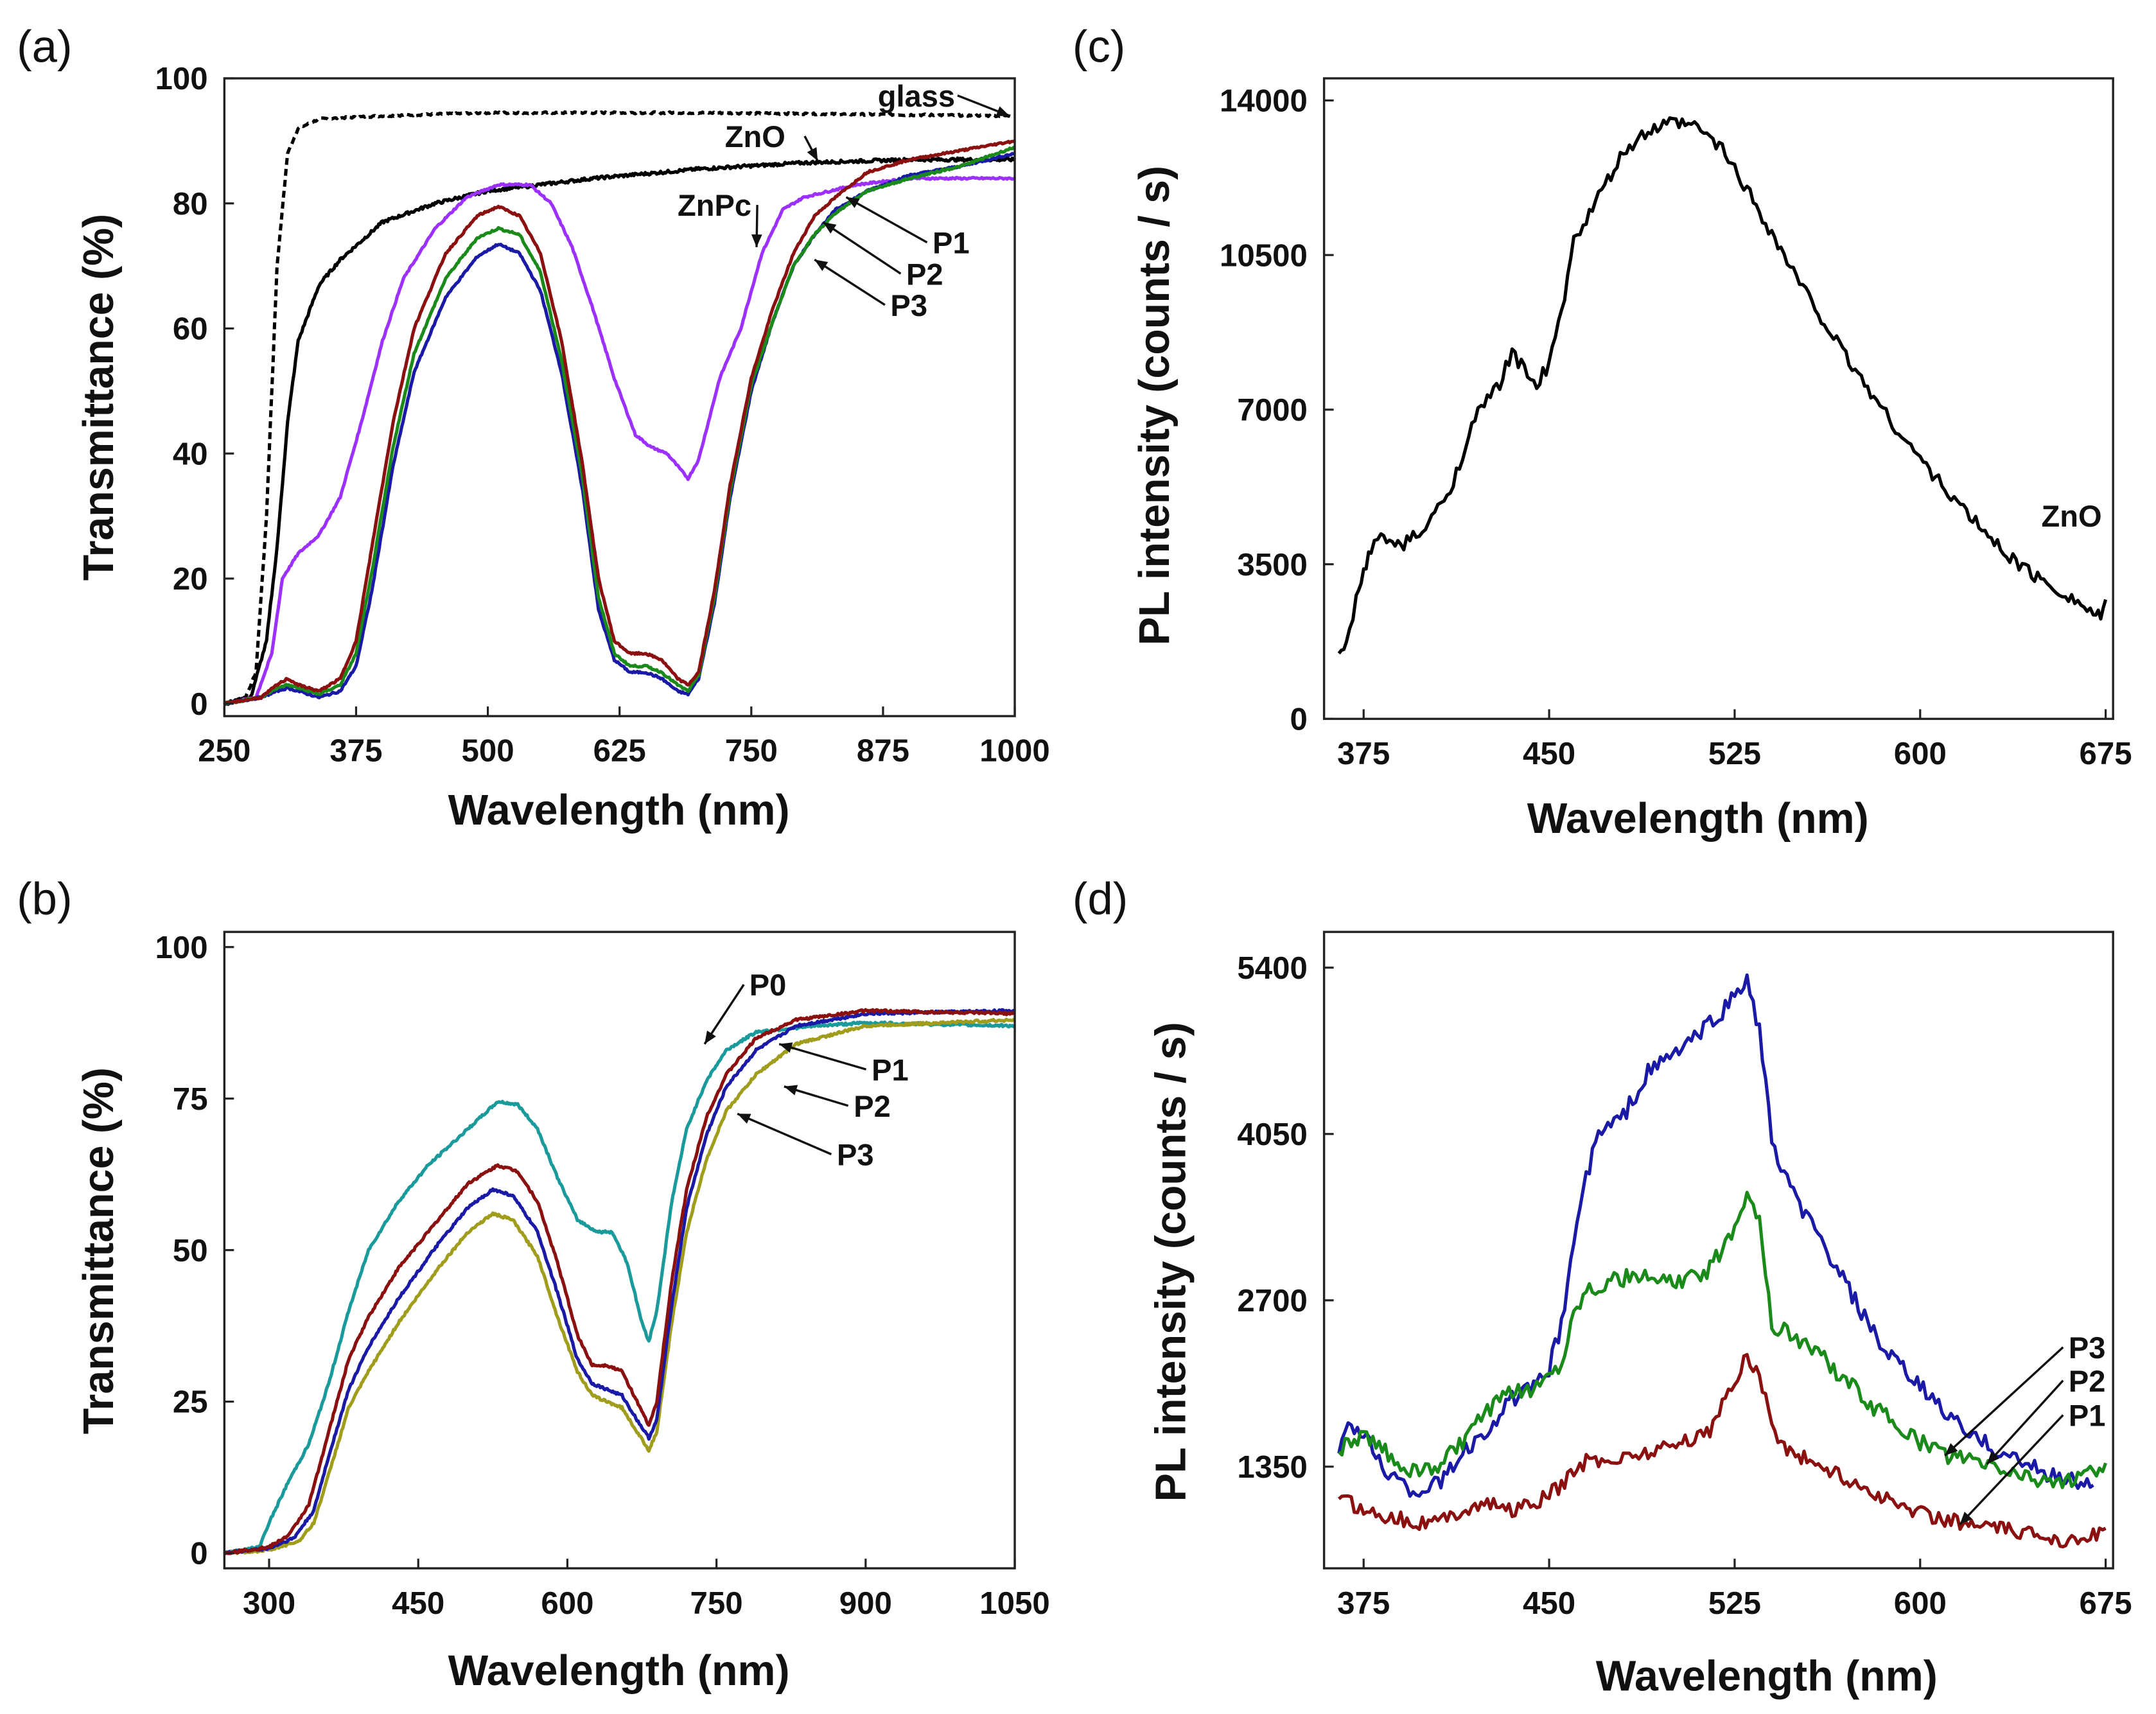  Describe the element at coordinates (1272, 564) in the screenshot. I see `y-tick-label: 3500` at that location.